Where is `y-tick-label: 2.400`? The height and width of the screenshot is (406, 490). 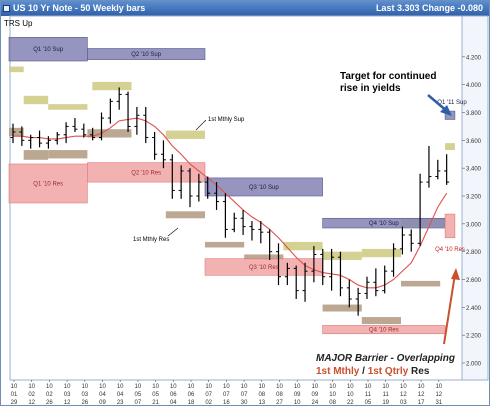
y-tick-label: 2.400 is located at coordinates (474, 309).